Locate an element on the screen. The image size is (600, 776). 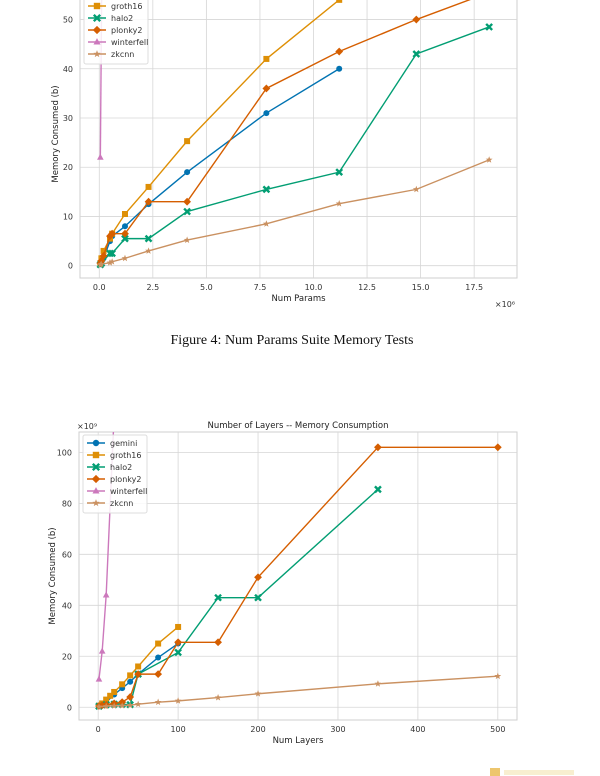
x-tick-label: 0.0 is located at coordinates (99, 287).